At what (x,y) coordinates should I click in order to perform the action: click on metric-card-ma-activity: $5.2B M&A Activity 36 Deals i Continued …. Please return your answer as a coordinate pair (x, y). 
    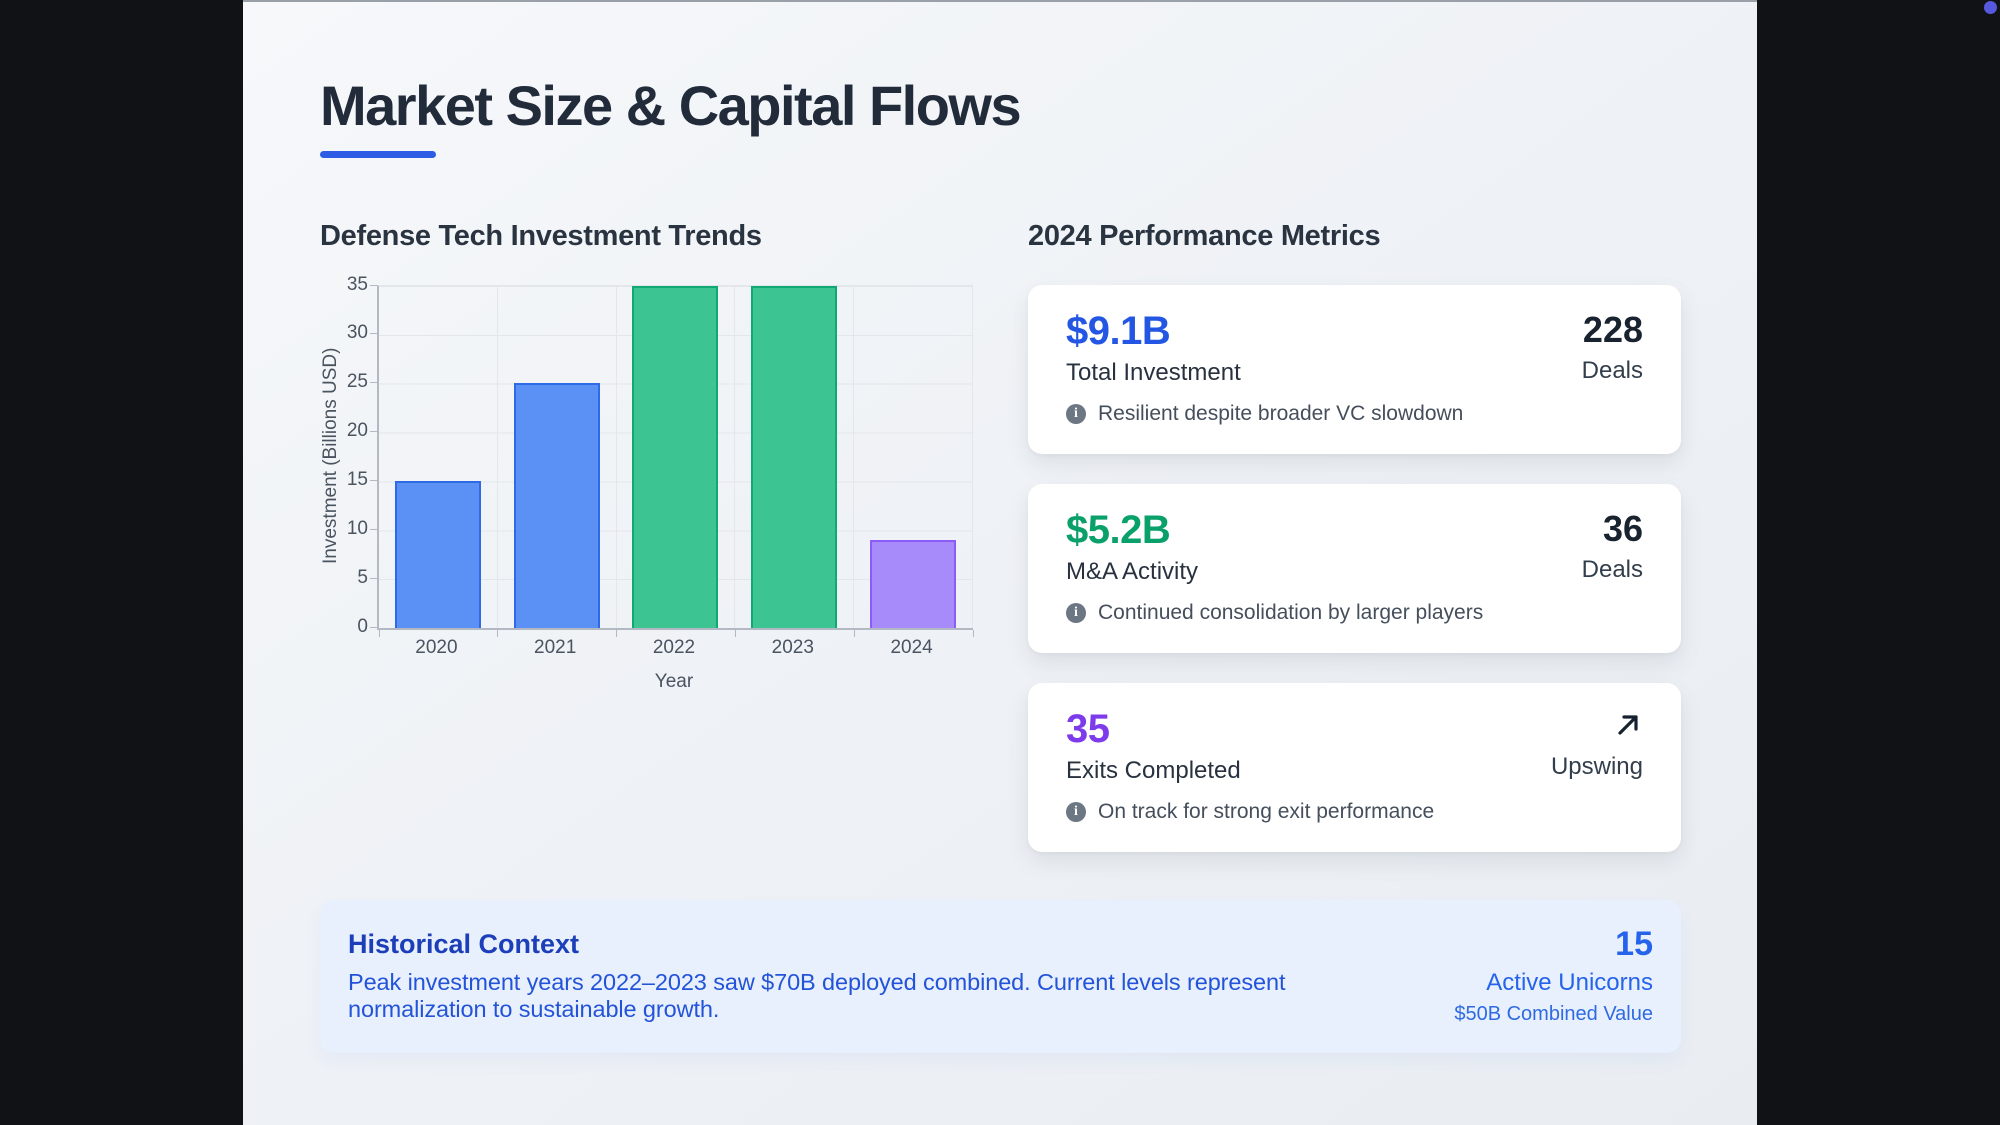
    Looking at the image, I should click on (1354, 568).